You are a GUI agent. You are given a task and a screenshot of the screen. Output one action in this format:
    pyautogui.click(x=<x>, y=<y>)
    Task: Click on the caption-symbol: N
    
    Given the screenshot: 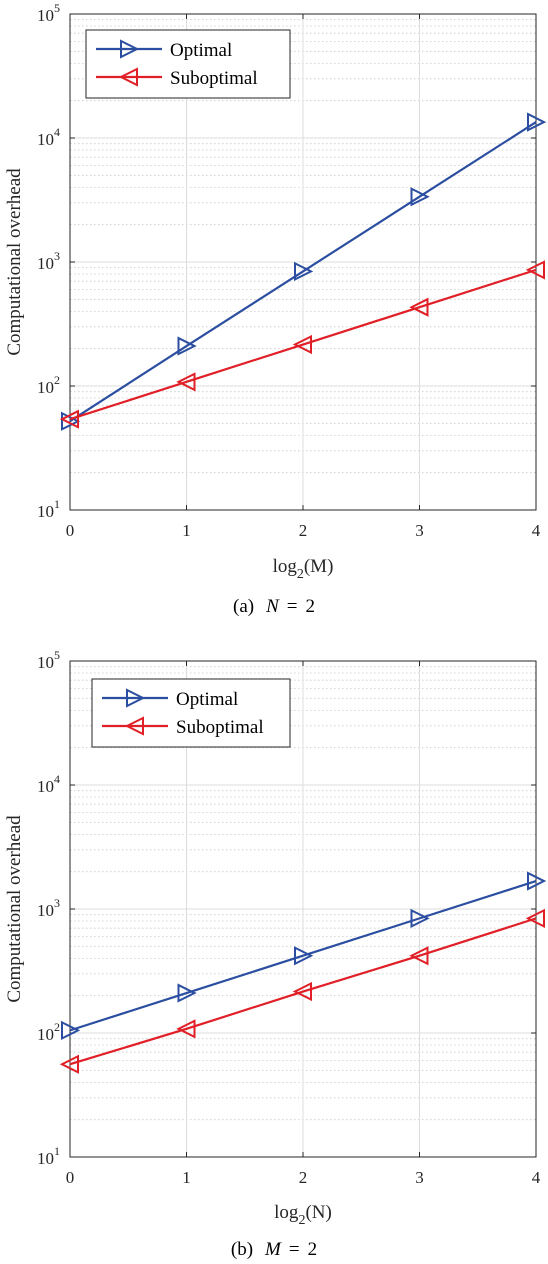 What is the action you would take?
    pyautogui.click(x=272, y=606)
    